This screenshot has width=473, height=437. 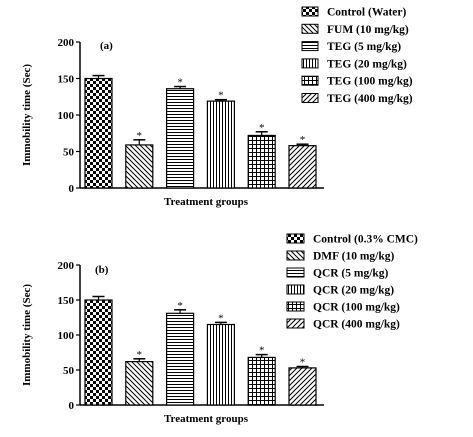 What do you see at coordinates (351, 274) in the screenshot?
I see `legend-label: QCR (5 mg/kg)` at bounding box center [351, 274].